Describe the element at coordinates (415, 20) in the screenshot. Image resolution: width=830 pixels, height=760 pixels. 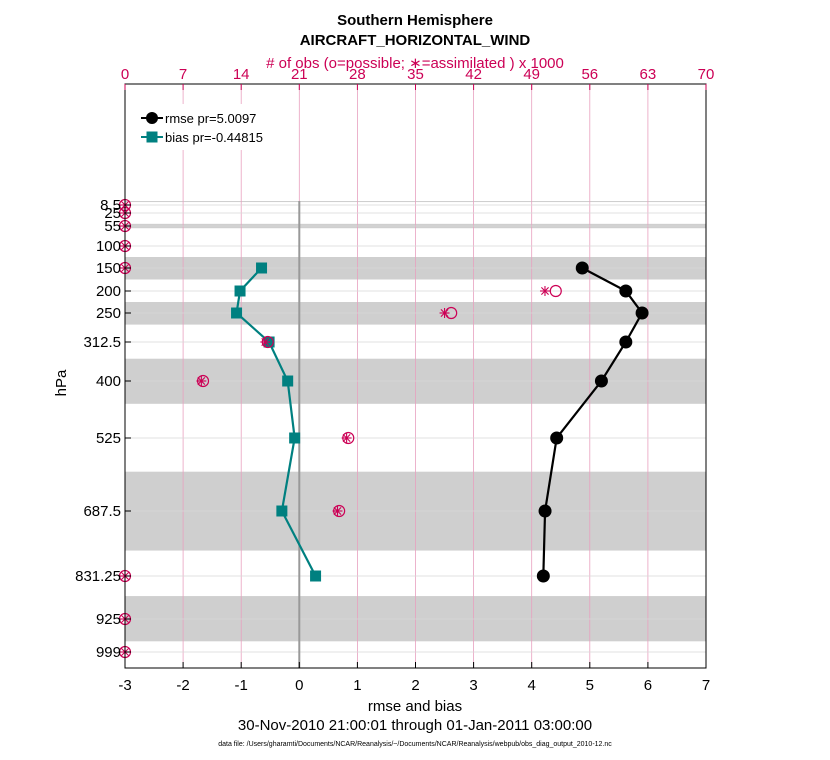
I see `chart-title: Southern Hemisphere` at that location.